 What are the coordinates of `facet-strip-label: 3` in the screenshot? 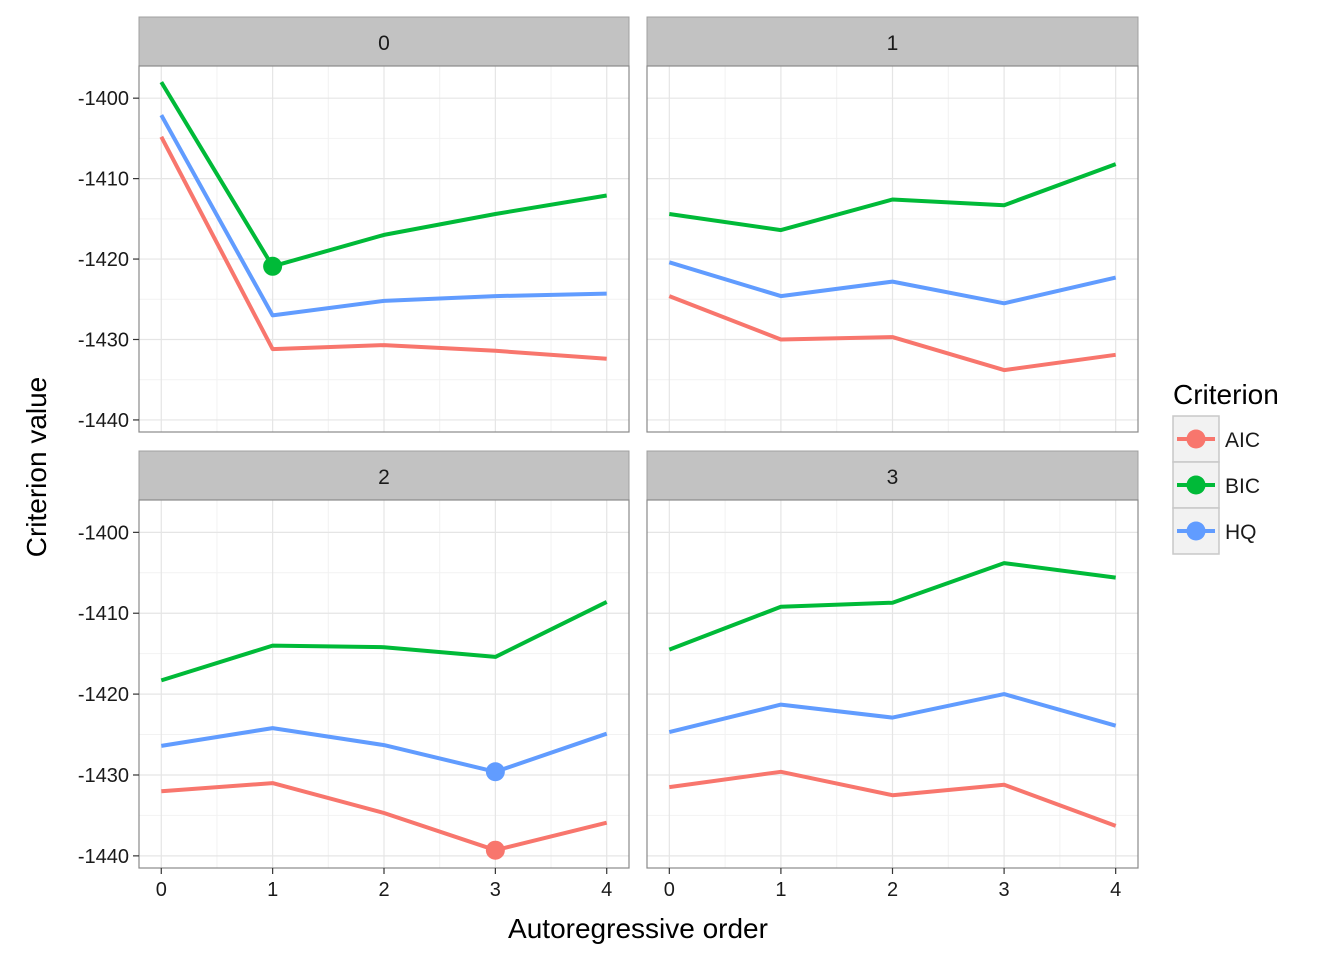 It's located at (893, 477).